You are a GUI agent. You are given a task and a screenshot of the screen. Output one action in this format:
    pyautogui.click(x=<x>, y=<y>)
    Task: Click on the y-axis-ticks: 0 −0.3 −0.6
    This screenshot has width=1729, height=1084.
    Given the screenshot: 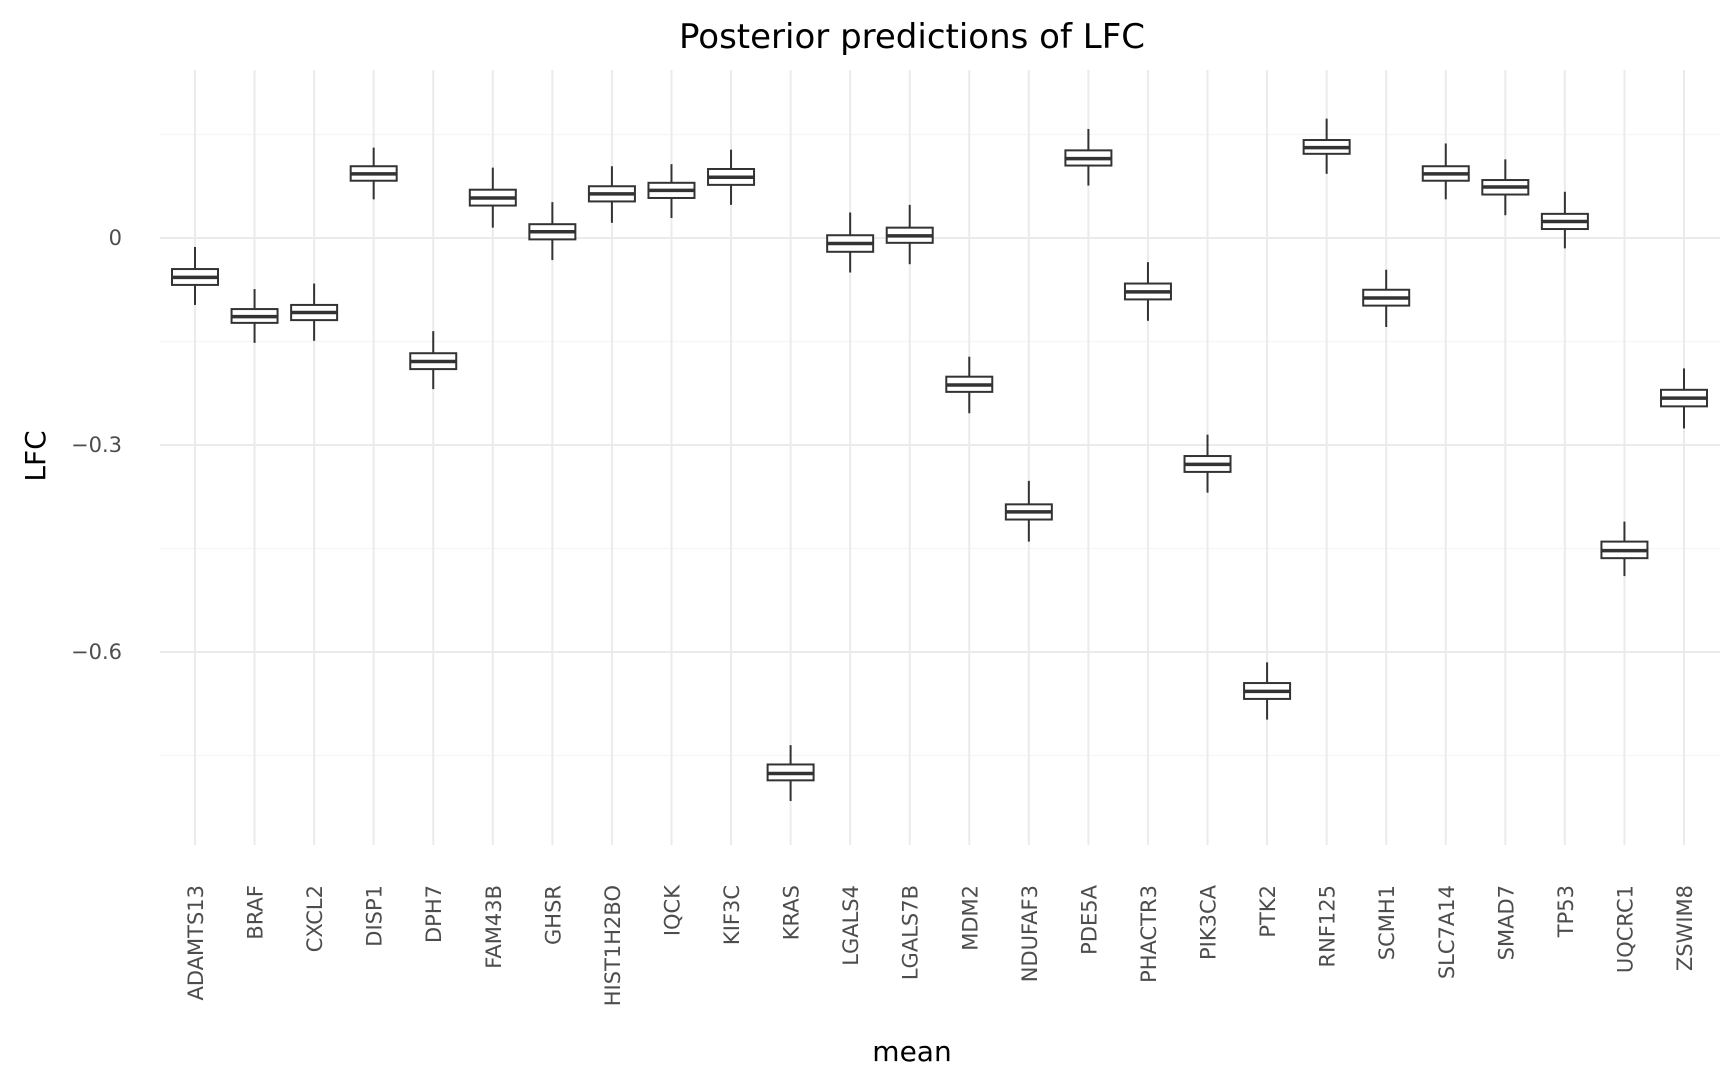 What is the action you would take?
    pyautogui.click(x=96, y=445)
    